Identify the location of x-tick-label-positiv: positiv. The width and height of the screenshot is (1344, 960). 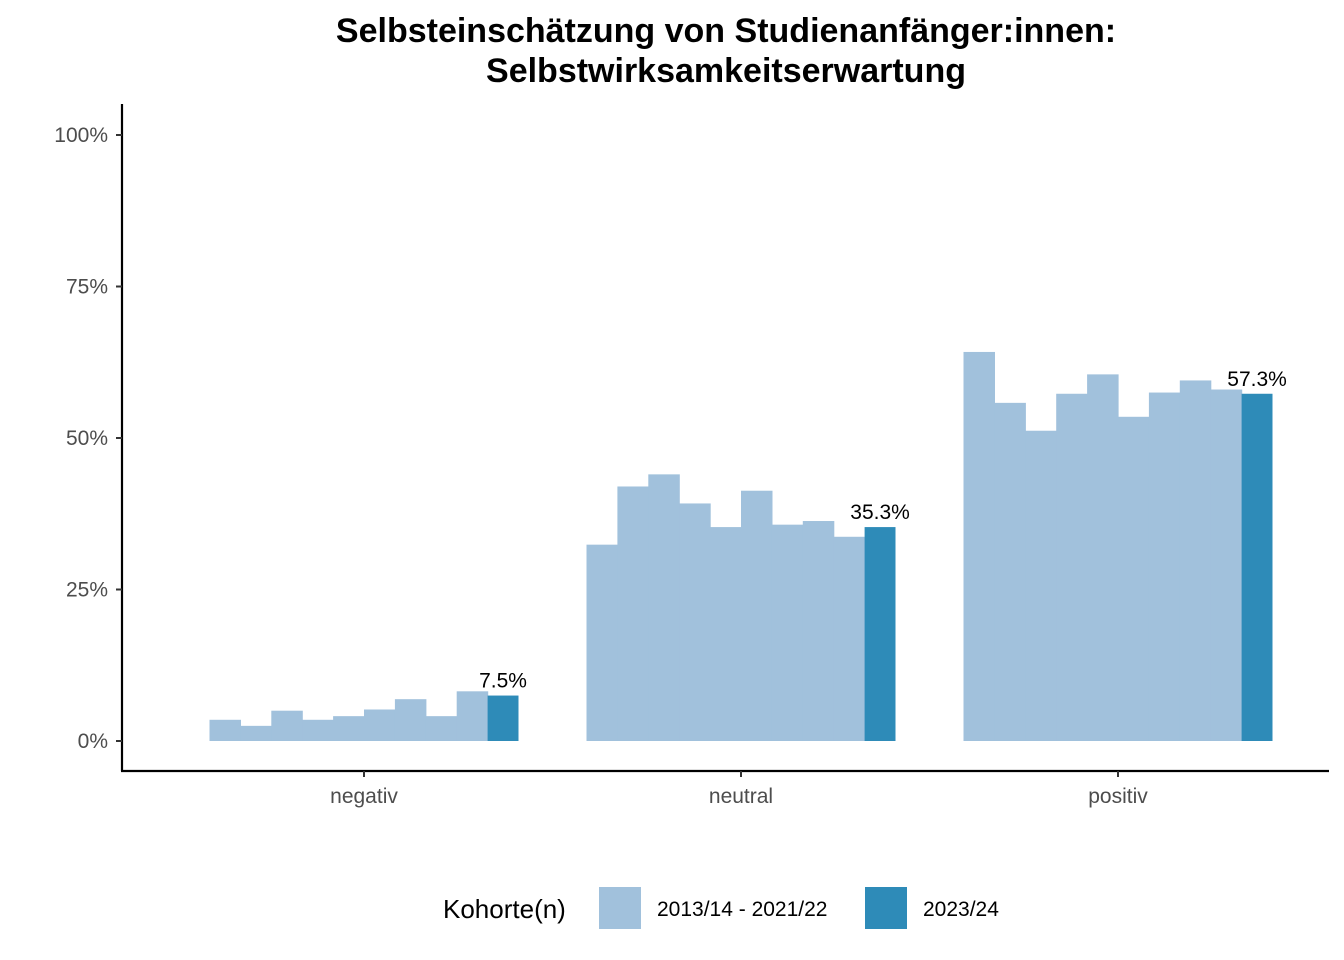
(1118, 796).